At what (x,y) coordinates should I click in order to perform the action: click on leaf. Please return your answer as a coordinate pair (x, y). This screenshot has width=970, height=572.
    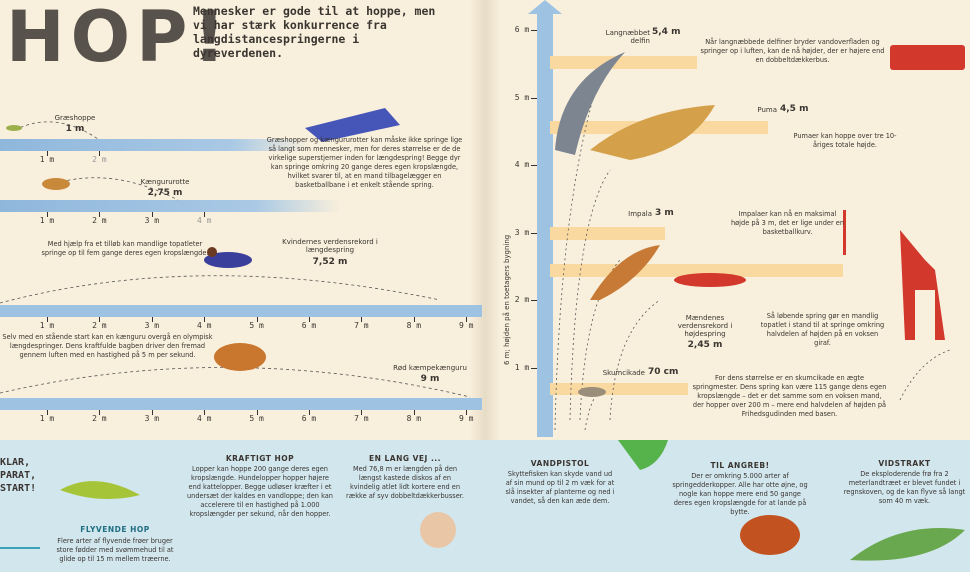
    Looking at the image, I should click on (643, 455).